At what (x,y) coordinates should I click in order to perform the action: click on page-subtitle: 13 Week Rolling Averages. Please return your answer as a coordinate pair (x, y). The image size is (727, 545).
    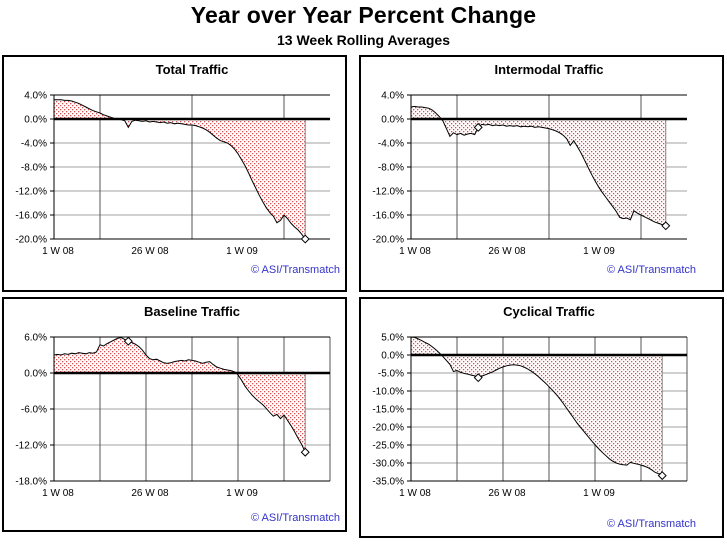
    Looking at the image, I should click on (363, 40).